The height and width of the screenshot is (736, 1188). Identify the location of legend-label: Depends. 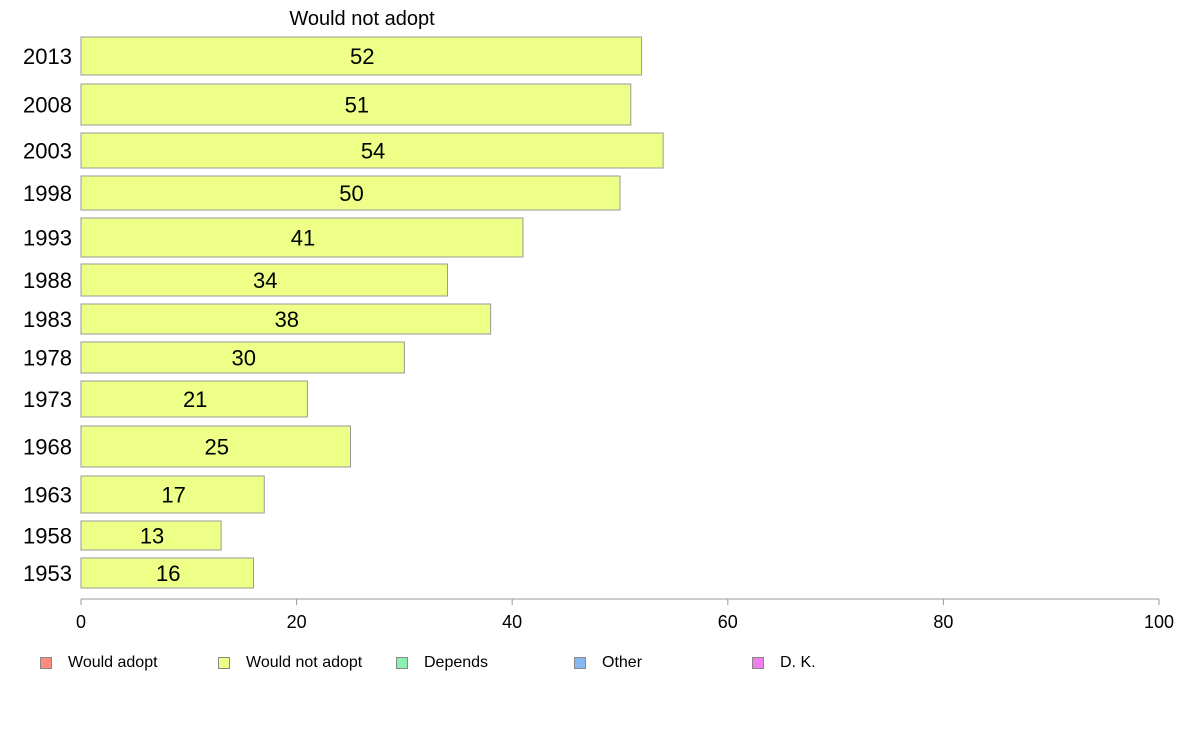
(456, 662).